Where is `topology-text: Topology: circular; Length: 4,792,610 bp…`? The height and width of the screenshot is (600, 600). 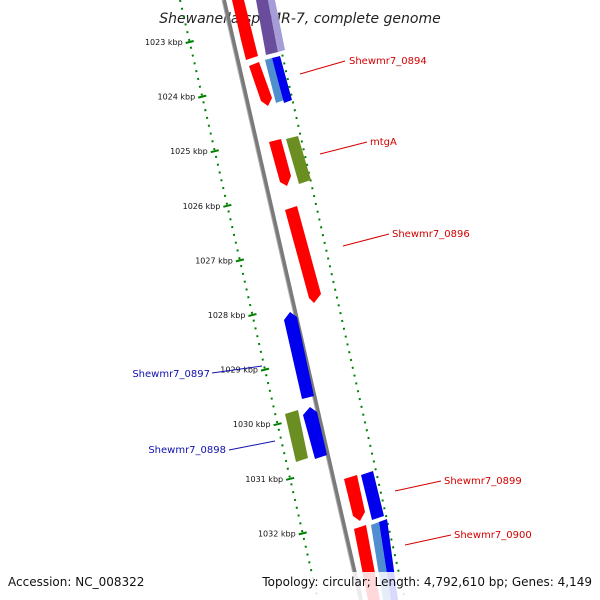 topology-text: Topology: circular; Length: 4,792,610 bp… is located at coordinates (426, 582).